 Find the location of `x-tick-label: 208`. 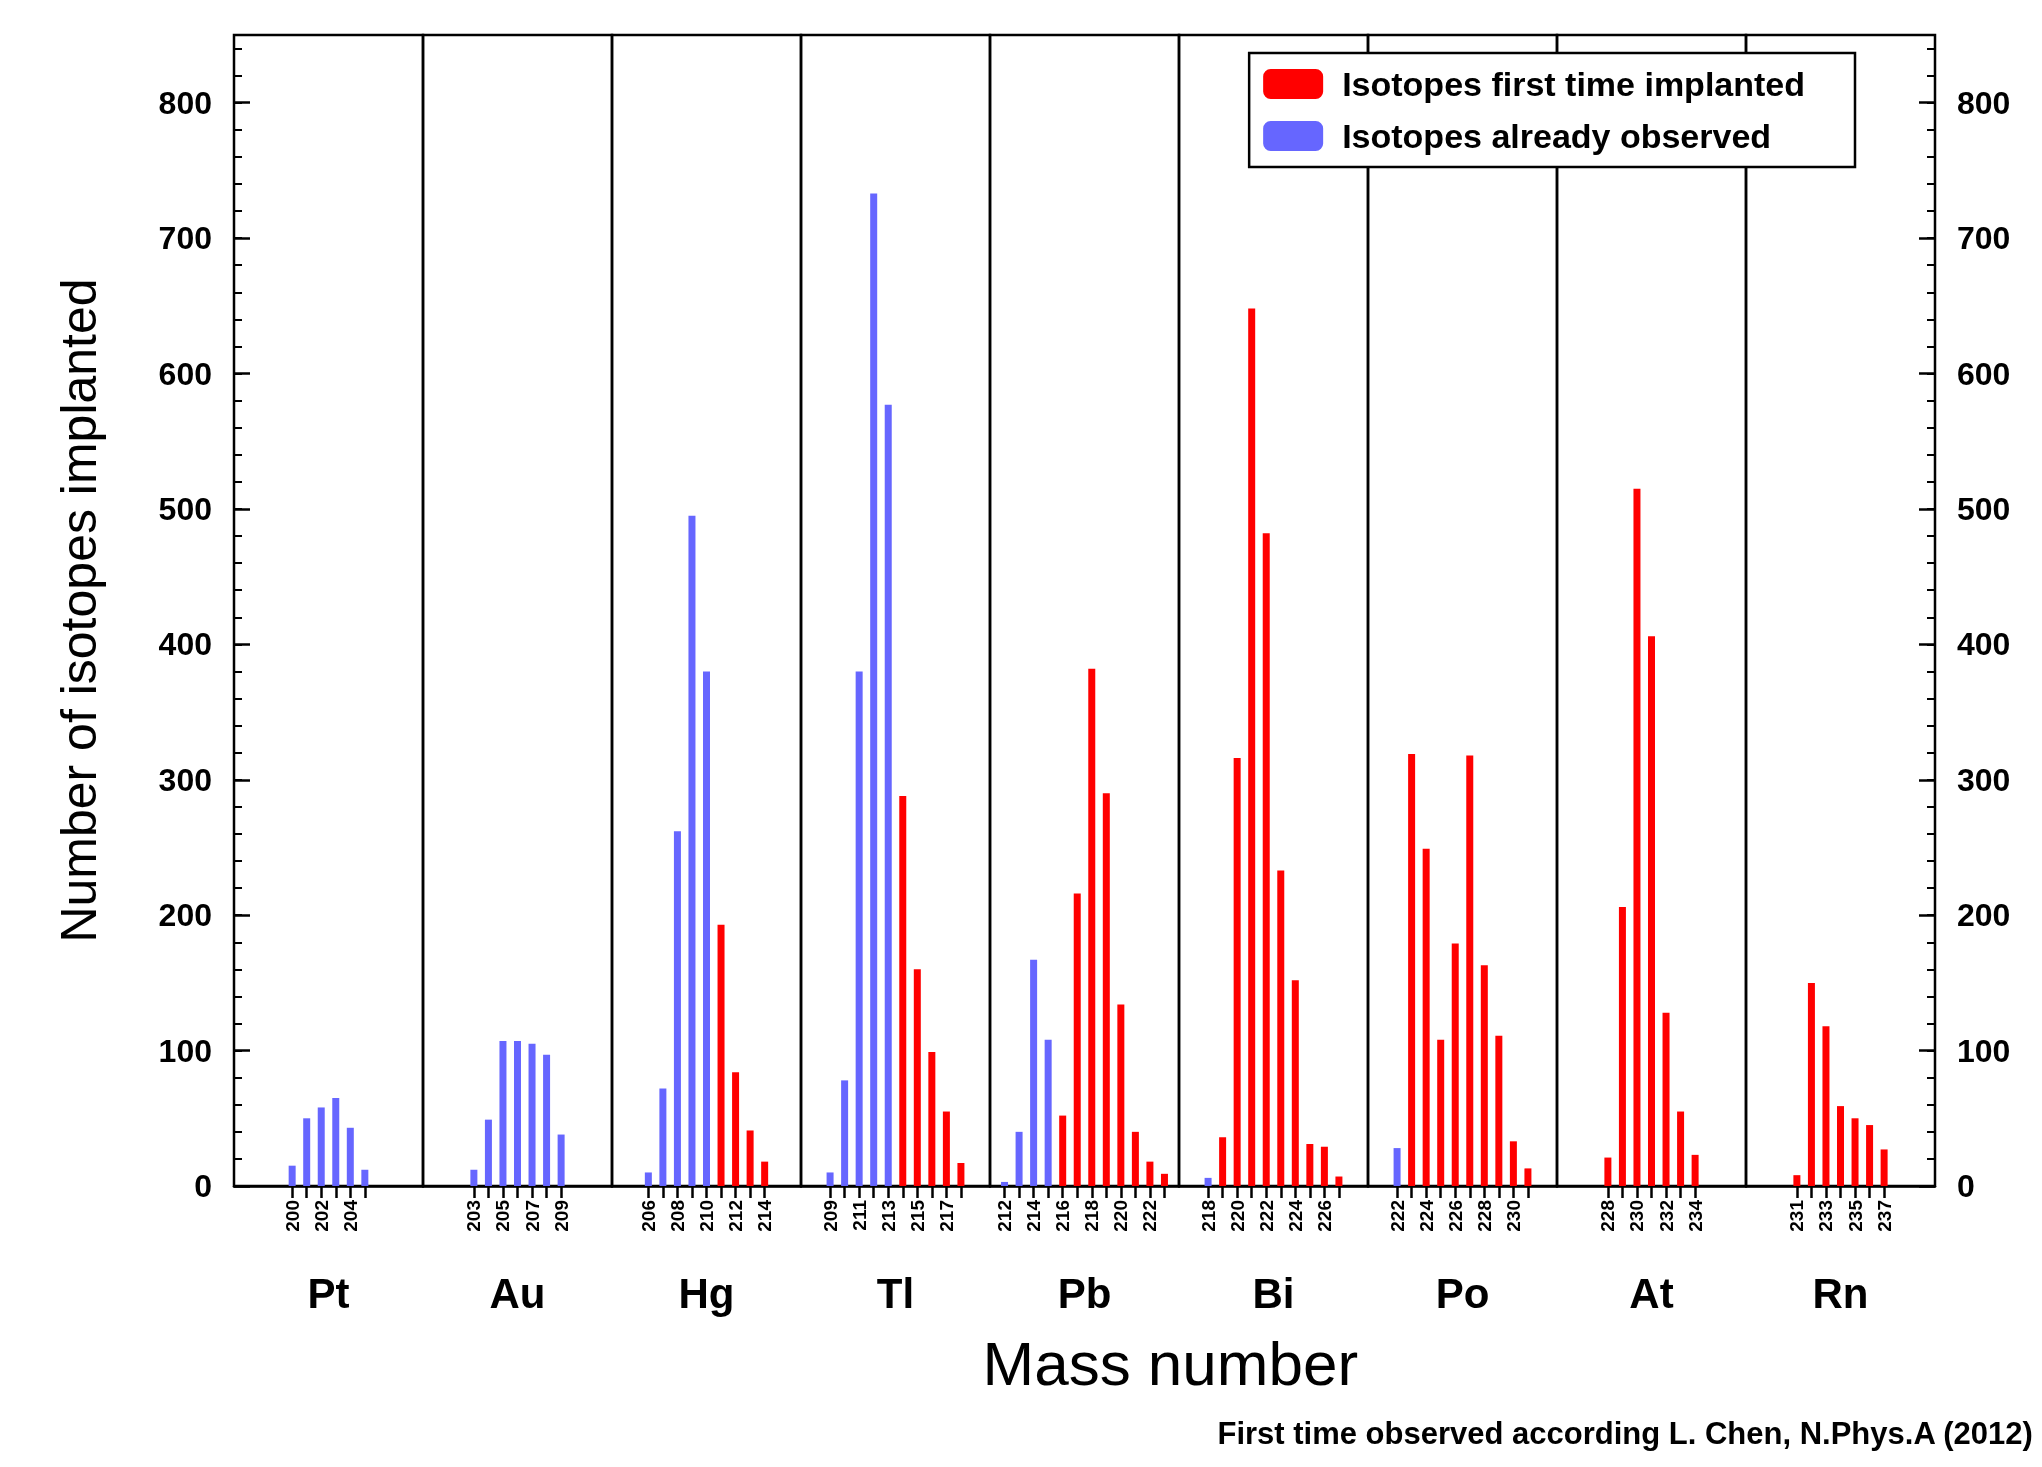

x-tick-label: 208 is located at coordinates (677, 1216).